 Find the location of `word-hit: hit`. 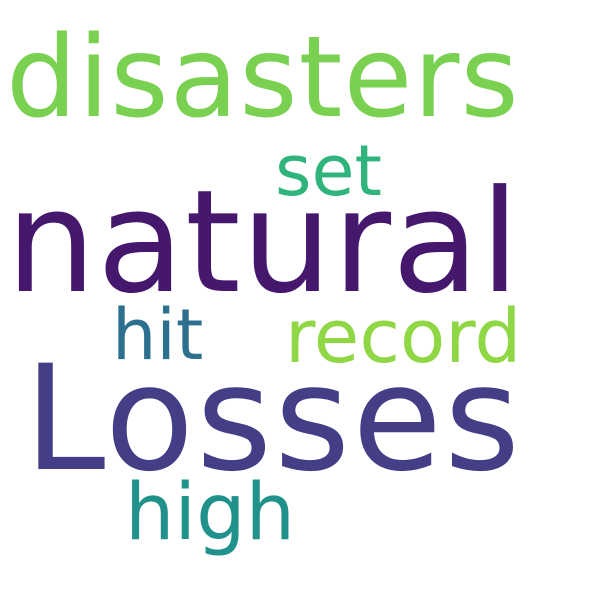

word-hit: hit is located at coordinates (158, 335).